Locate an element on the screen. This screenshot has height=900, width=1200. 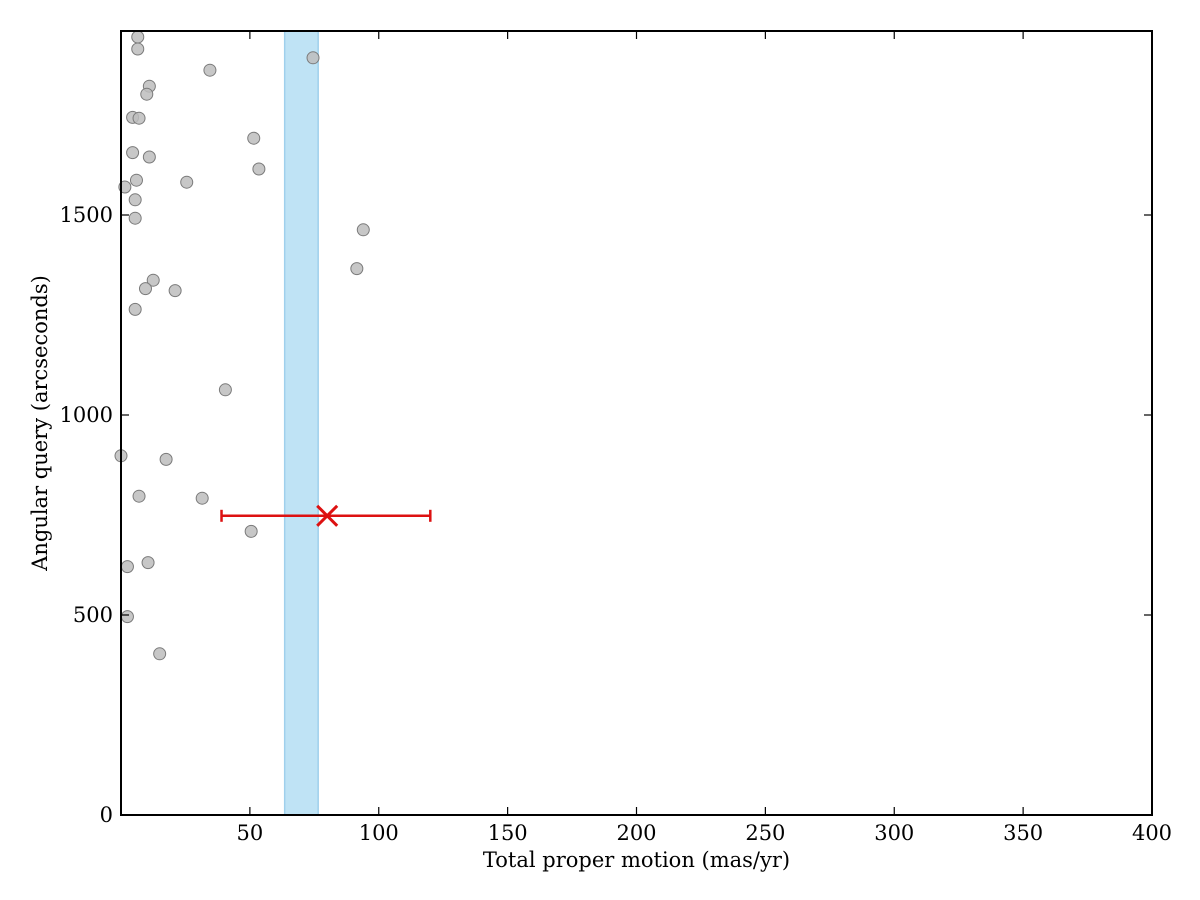
y-tick-label: 0 is located at coordinates (106, 815).